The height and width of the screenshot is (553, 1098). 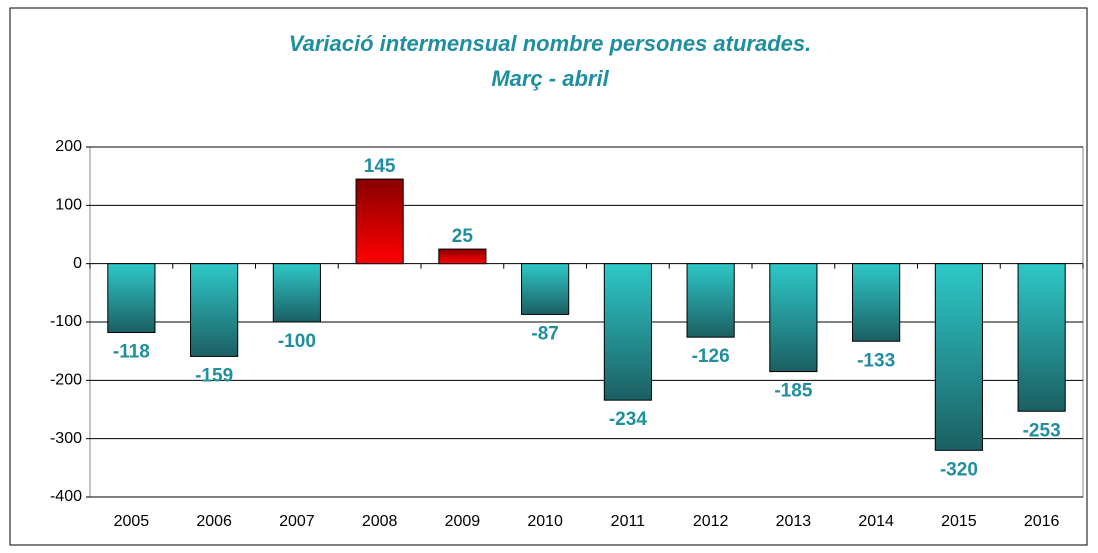 I want to click on y-tick-label: -300, so click(x=66, y=438).